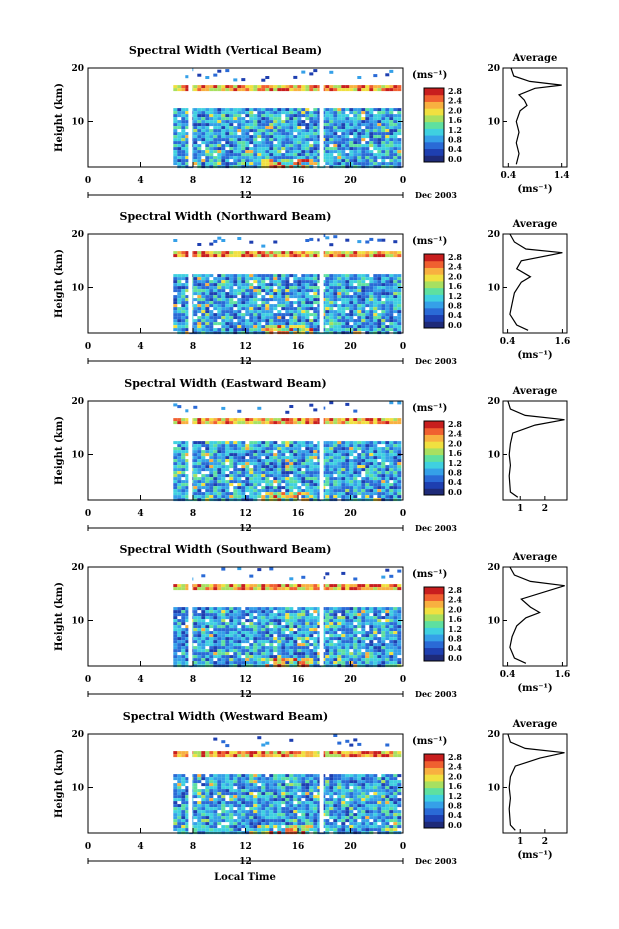 The image size is (619, 929). What do you see at coordinates (536, 449) in the screenshot?
I see `average-profile-line` at bounding box center [536, 449].